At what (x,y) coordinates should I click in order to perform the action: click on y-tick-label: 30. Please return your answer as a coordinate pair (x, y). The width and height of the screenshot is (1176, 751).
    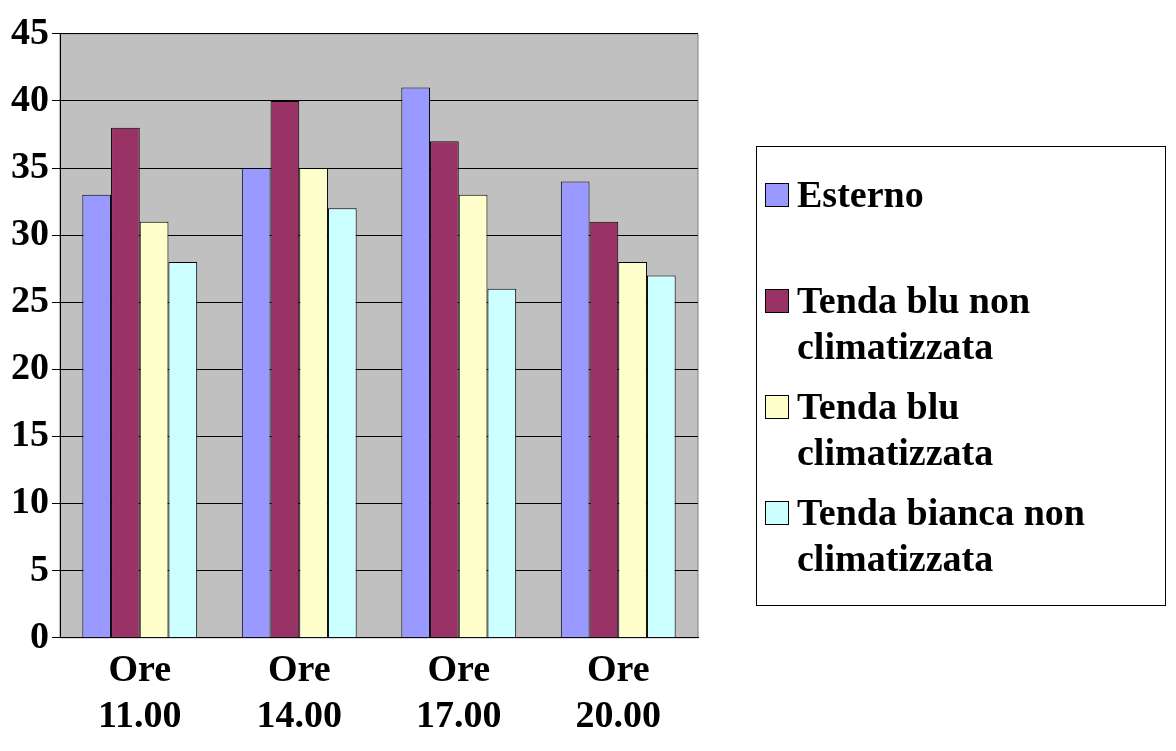
    Looking at the image, I should click on (30, 231).